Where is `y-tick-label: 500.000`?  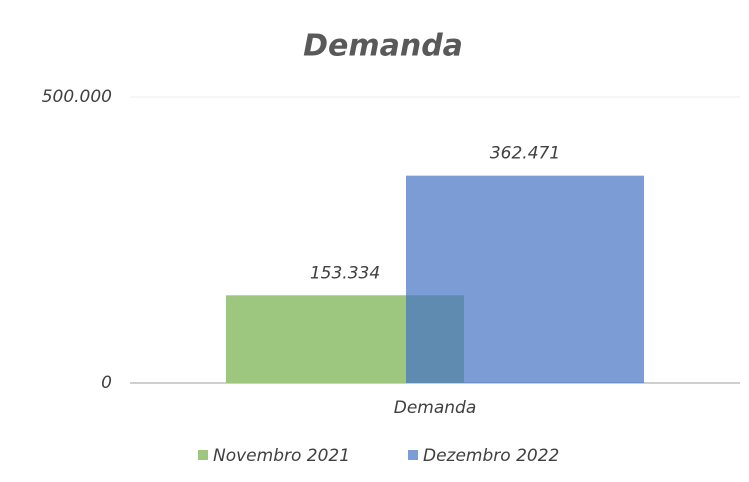 y-tick-label: 500.000 is located at coordinates (77, 97).